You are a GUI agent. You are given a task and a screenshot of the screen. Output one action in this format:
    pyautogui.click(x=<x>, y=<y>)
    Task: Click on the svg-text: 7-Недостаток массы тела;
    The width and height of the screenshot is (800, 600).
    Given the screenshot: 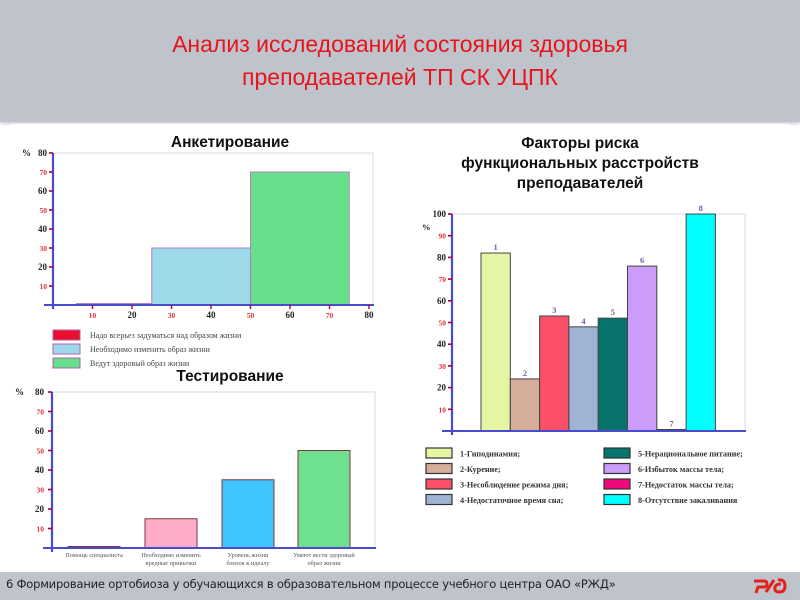 What is the action you would take?
    pyautogui.click(x=686, y=485)
    